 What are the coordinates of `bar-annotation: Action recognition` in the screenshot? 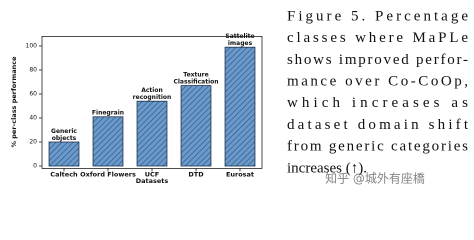 It's located at (152, 94).